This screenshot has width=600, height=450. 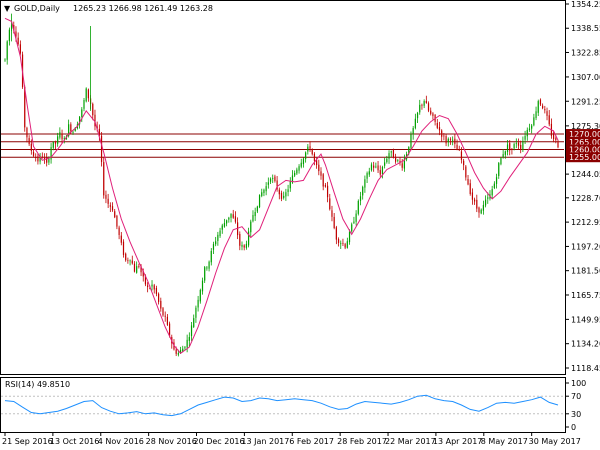 I want to click on rsi-axis: 100 70 30 0, so click(x=575, y=405).